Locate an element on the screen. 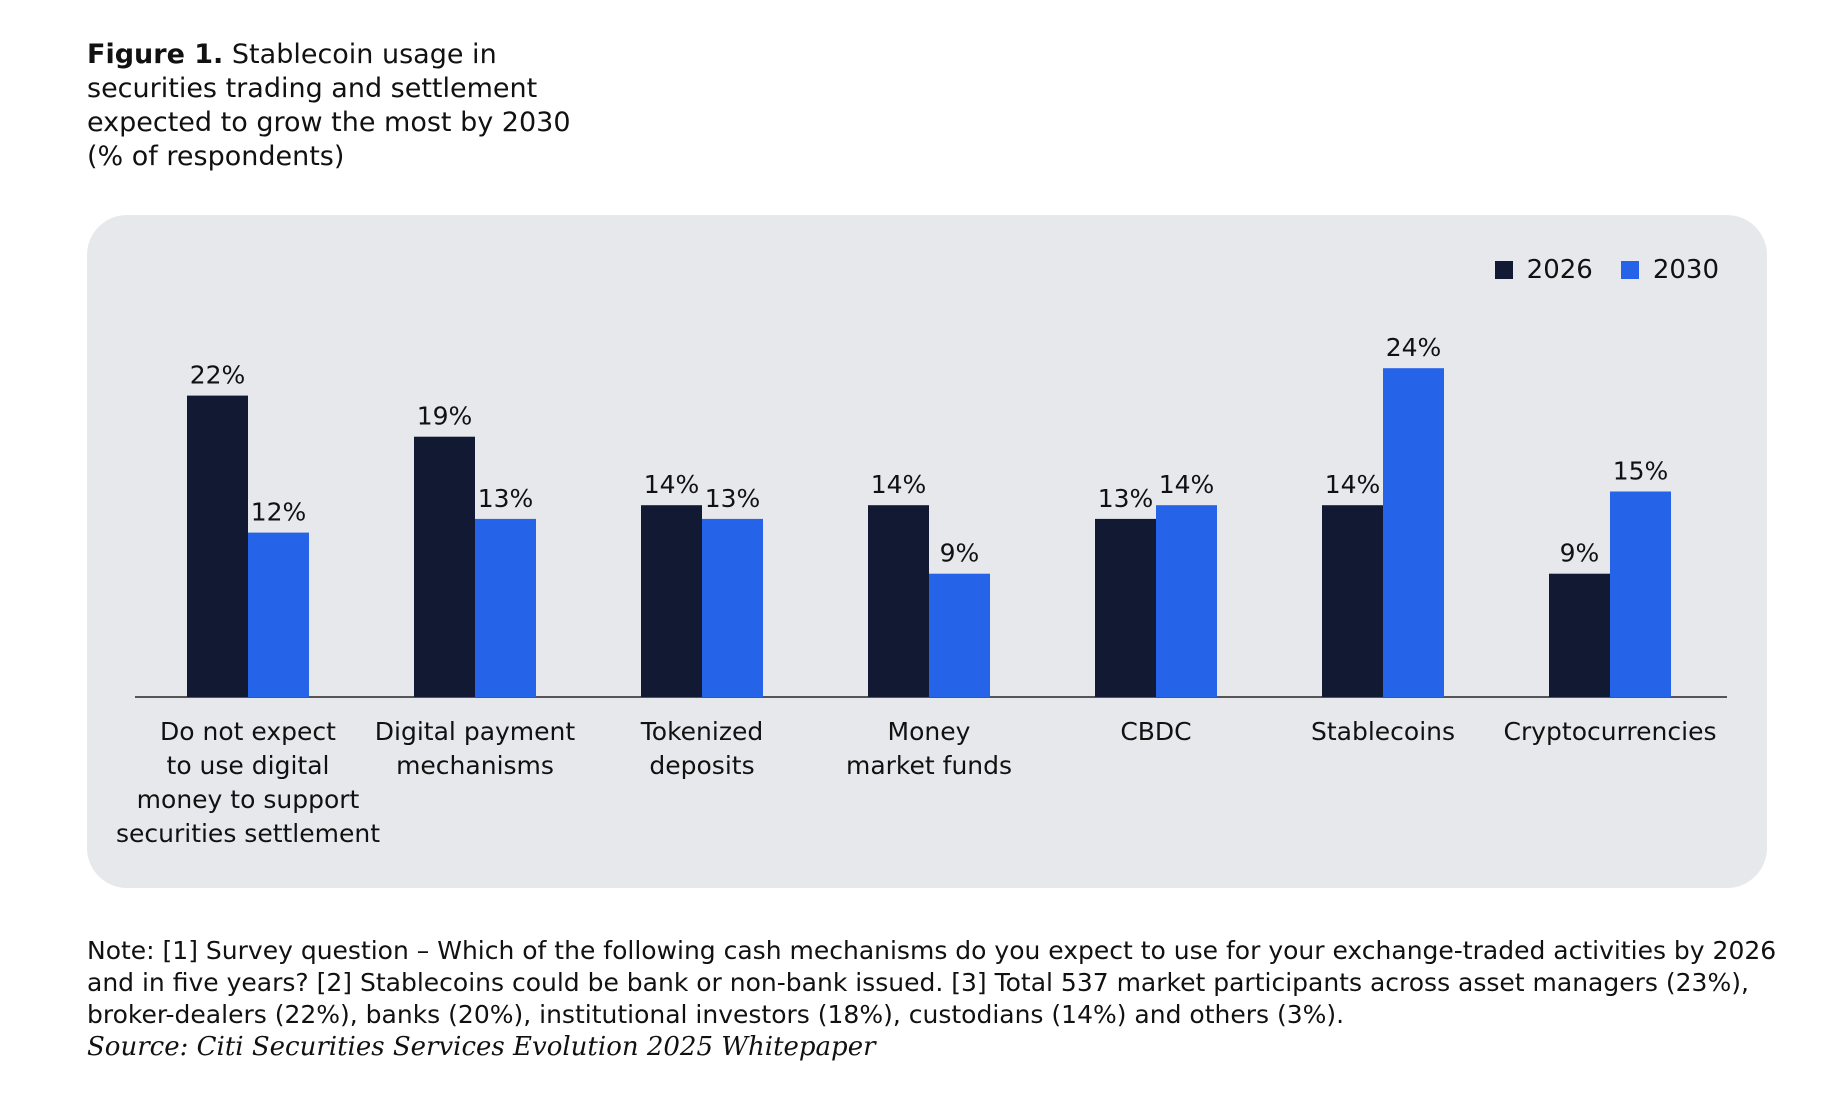  category-label-line: Tokenized is located at coordinates (701, 731).